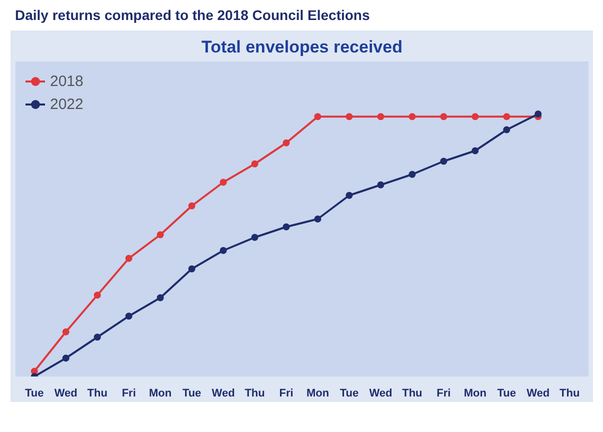 This screenshot has width=603, height=432. Describe the element at coordinates (67, 81) in the screenshot. I see `legend-label: 2018` at that location.